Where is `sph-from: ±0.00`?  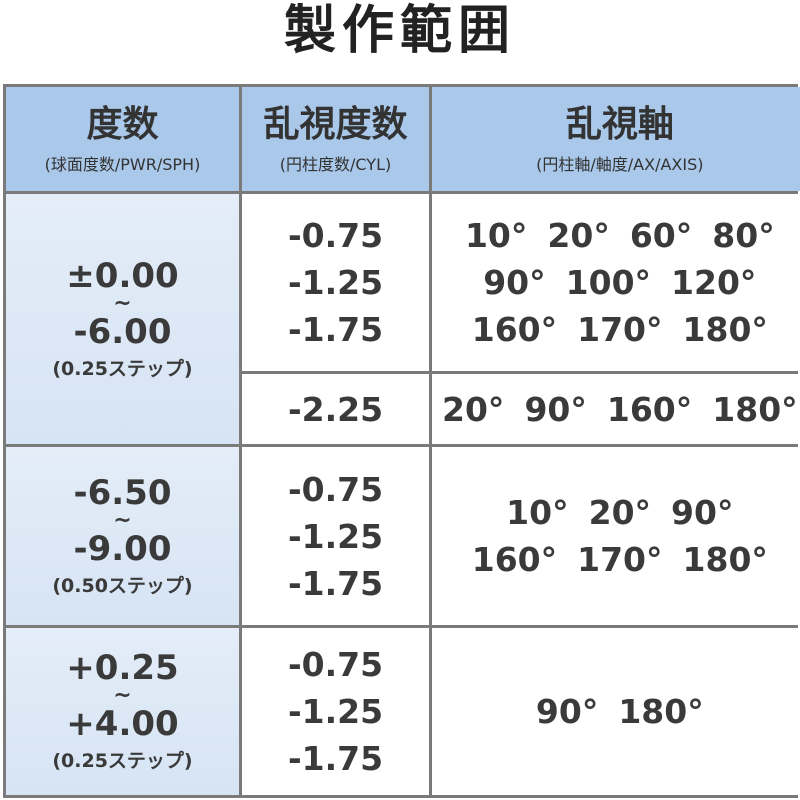 sph-from: ±0.00 is located at coordinates (122, 275).